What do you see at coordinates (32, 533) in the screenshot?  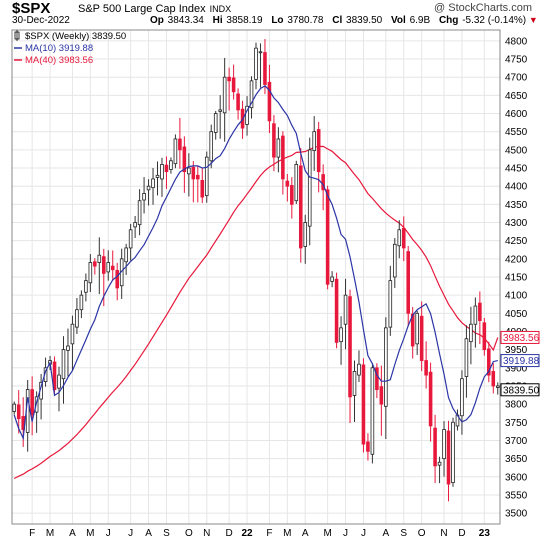 I see `x-tick-label: F` at bounding box center [32, 533].